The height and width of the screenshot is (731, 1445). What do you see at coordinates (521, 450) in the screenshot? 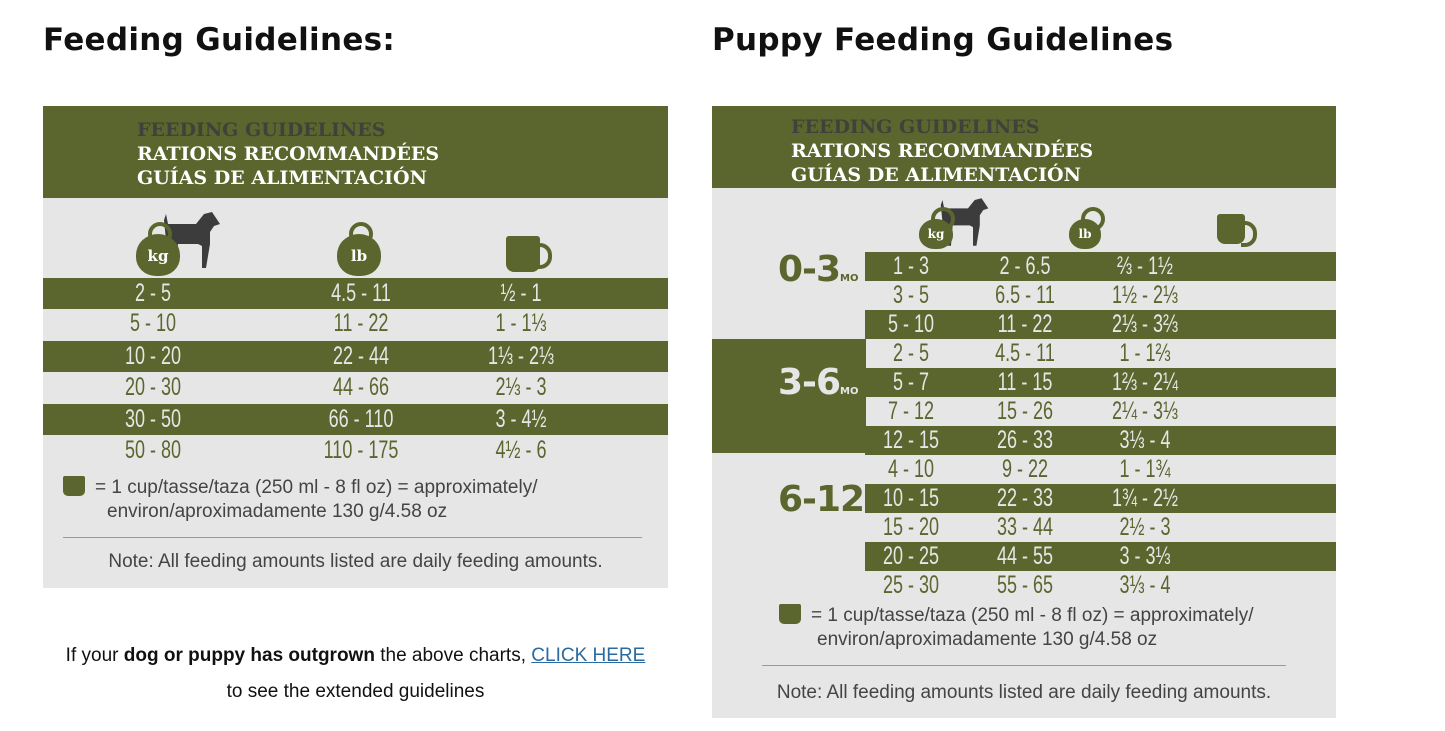
I see `cups-cell: 4½ - 6` at bounding box center [521, 450].